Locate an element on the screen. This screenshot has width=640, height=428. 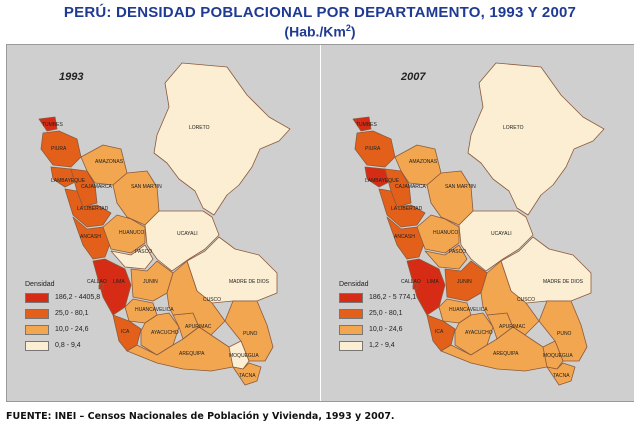
legend-label: 186,2 - 5 774,1 is located at coordinates (393, 297).